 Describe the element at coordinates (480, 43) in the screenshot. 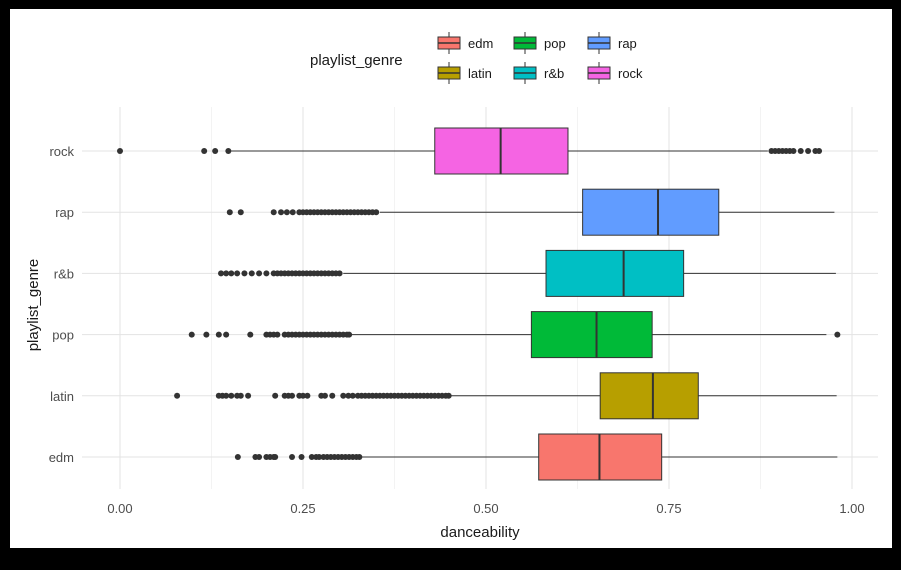

I see `legend-label: edm` at that location.